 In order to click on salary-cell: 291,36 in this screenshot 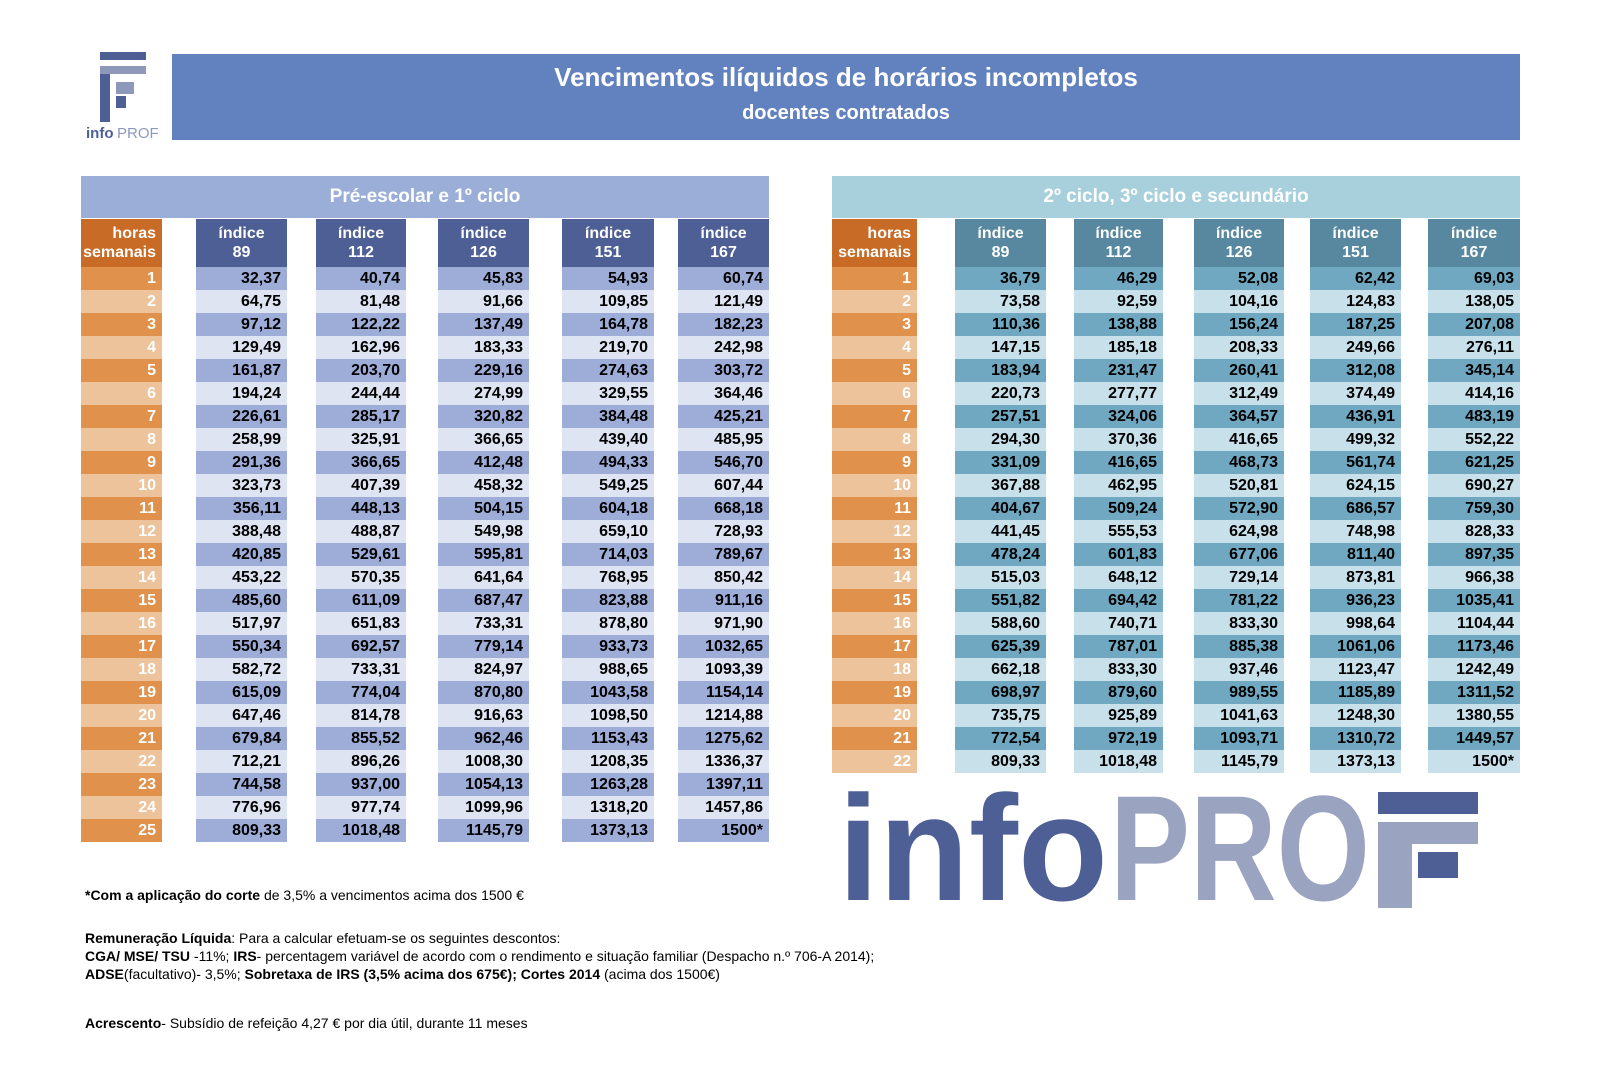, I will do `click(241, 462)`.